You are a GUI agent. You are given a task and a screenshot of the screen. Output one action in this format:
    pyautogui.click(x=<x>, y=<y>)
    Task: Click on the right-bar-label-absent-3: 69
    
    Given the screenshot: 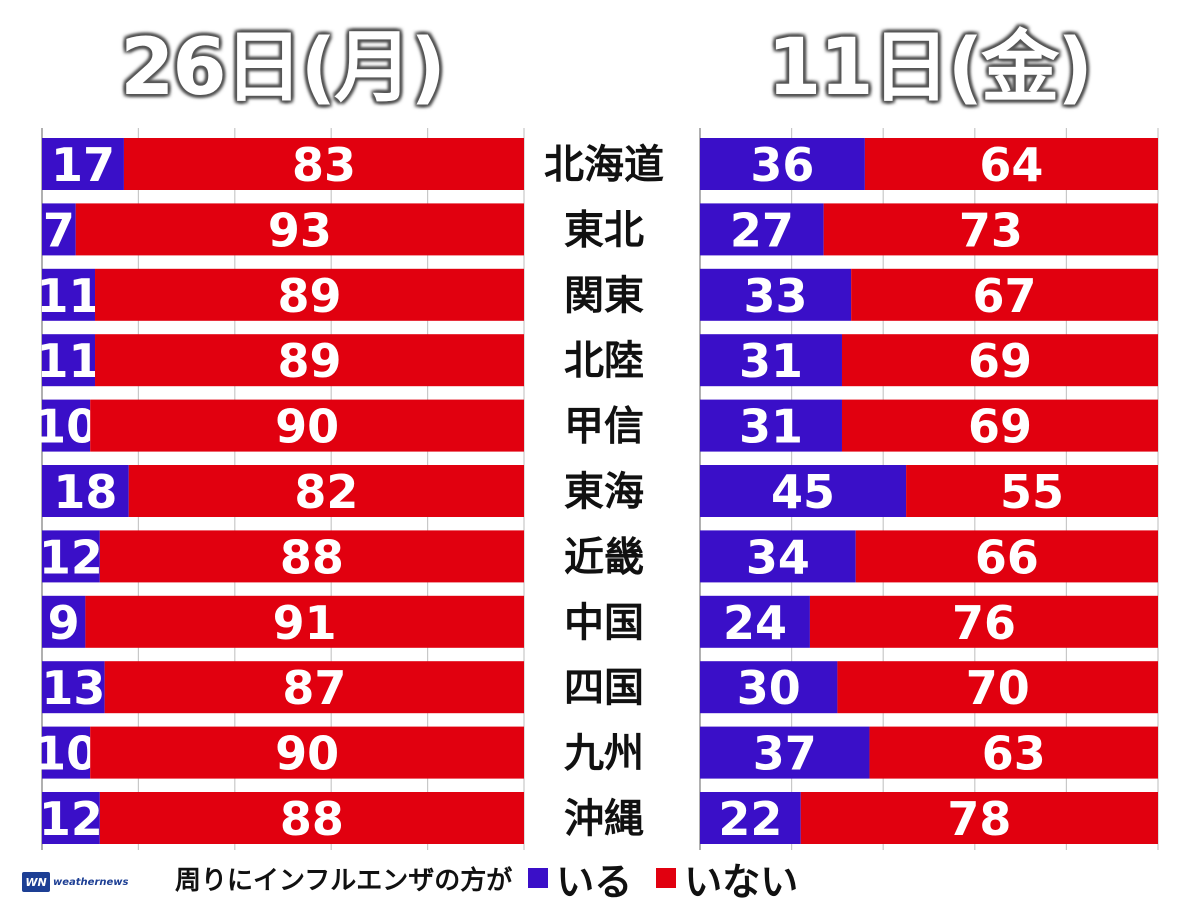 What is the action you would take?
    pyautogui.click(x=1000, y=361)
    